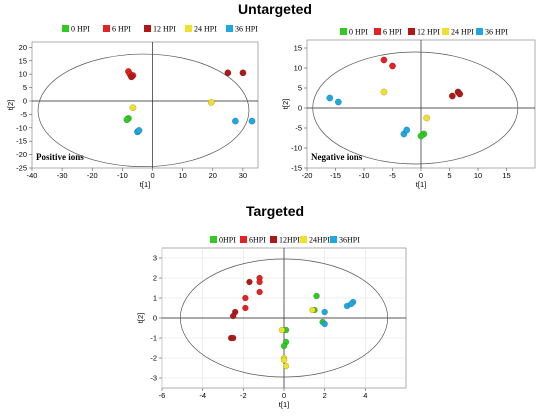  What do you see at coordinates (307, 175) in the screenshot?
I see `x-tick-label: -20` at bounding box center [307, 175].